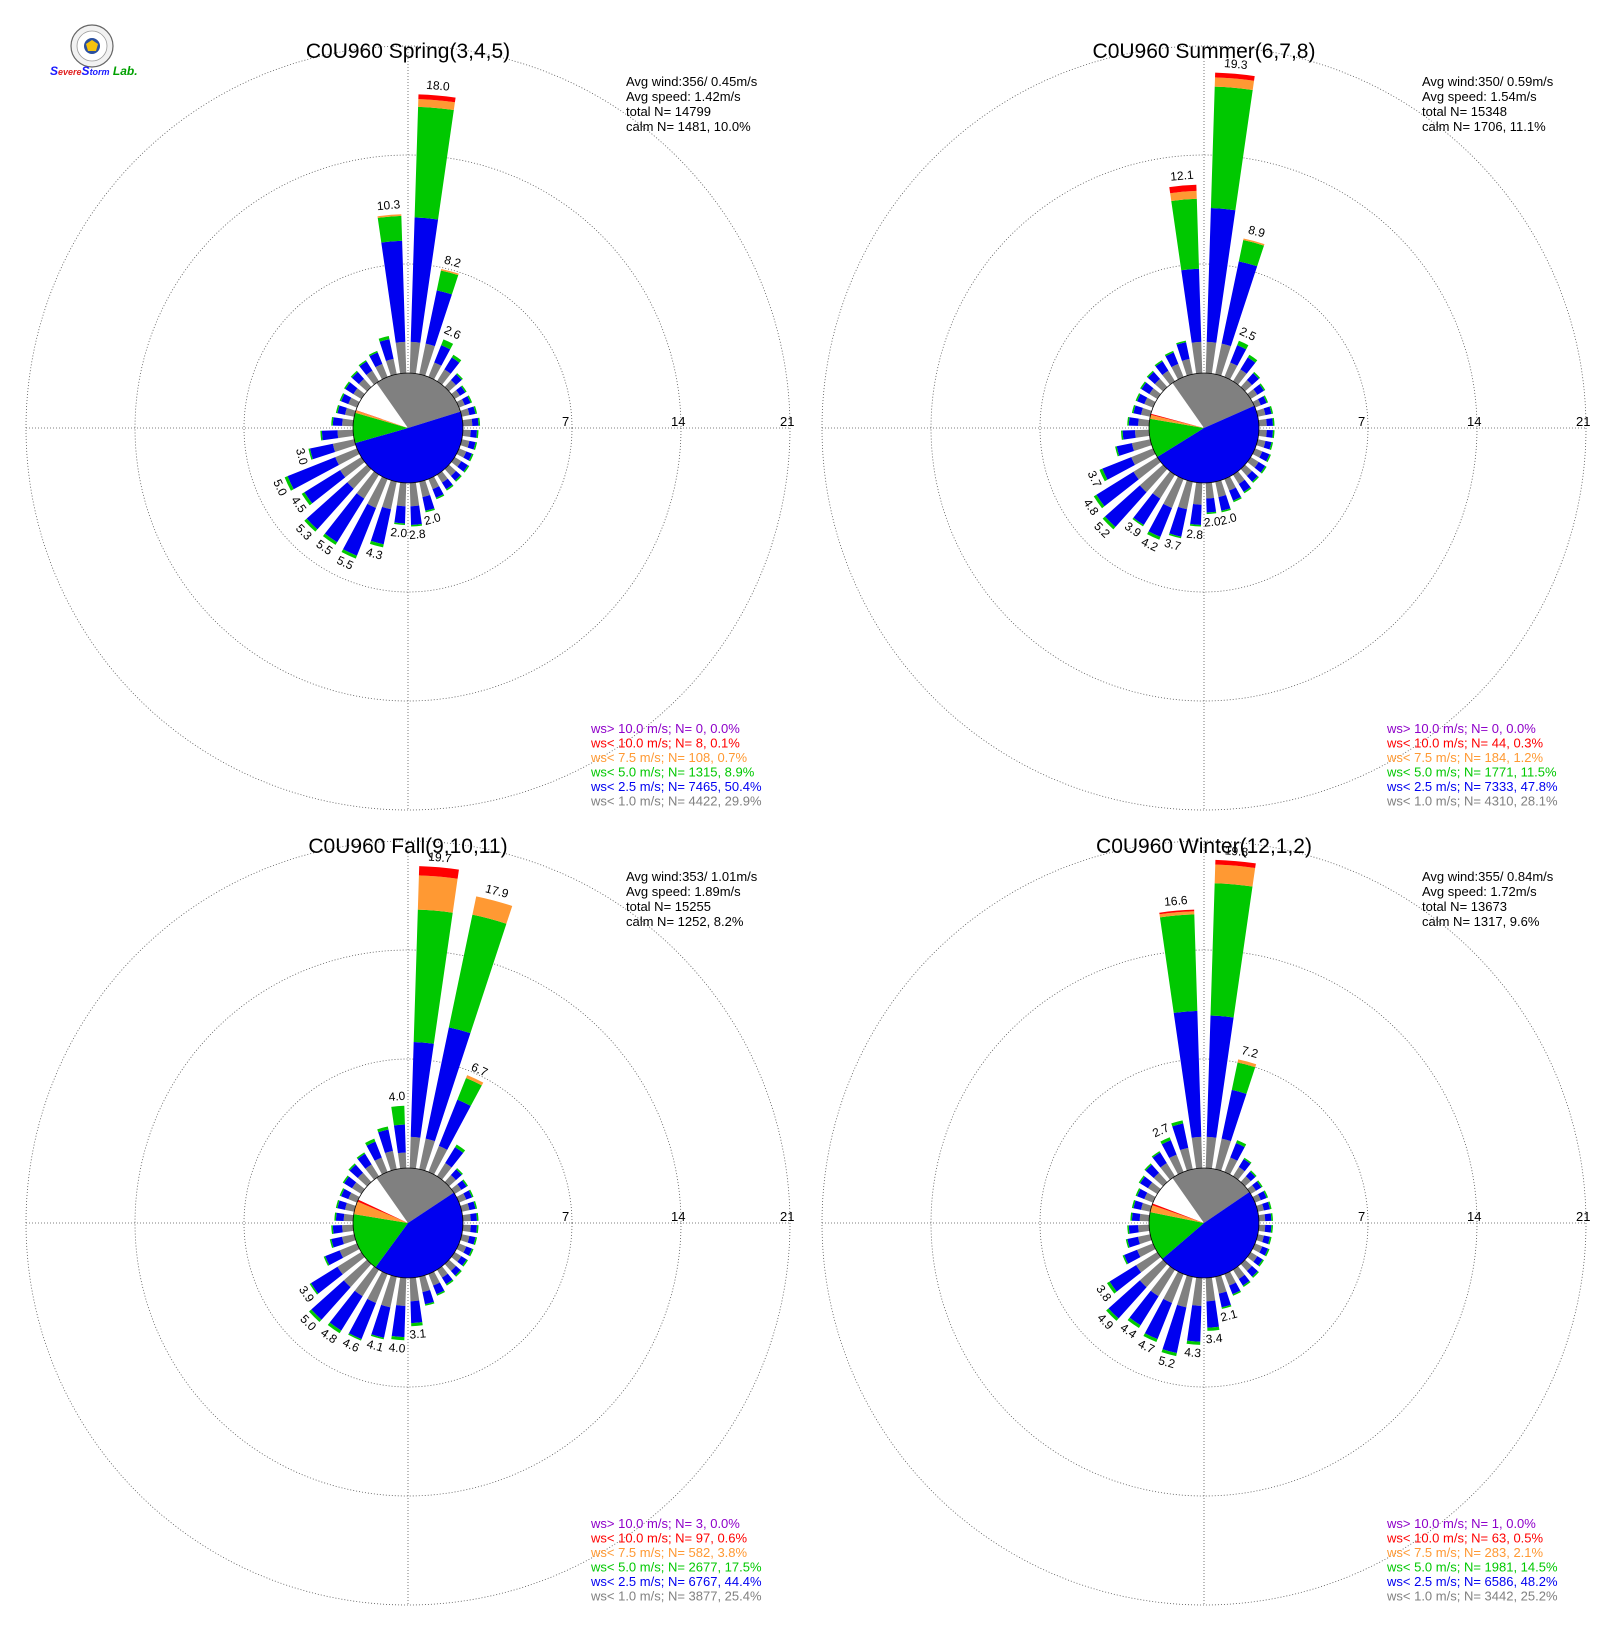  What do you see at coordinates (85, 71) in the screenshot?
I see `logo-part-3: S` at bounding box center [85, 71].